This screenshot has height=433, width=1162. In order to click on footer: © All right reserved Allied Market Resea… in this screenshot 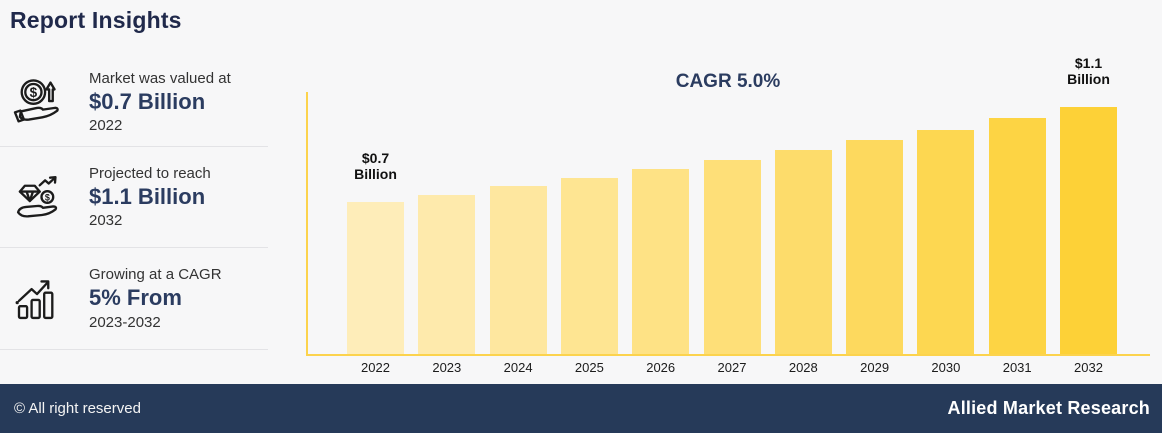, I will do `click(581, 408)`.